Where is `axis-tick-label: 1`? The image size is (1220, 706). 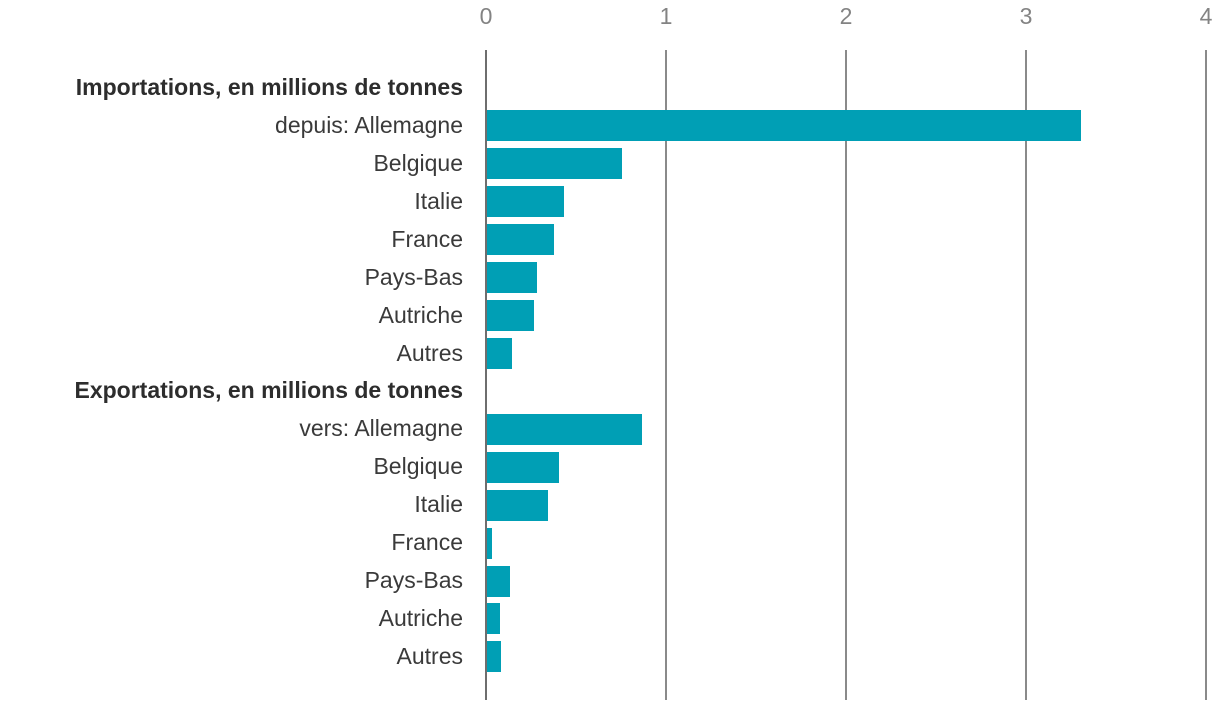
axis-tick-label: 1 is located at coordinates (666, 16).